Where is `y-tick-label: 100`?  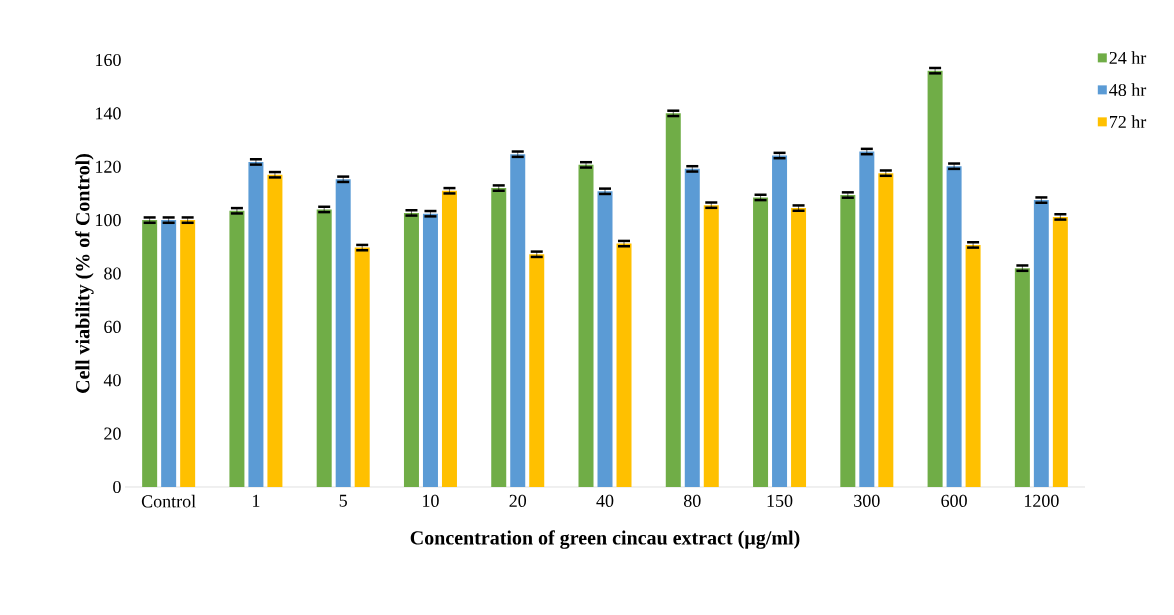
y-tick-label: 100 is located at coordinates (108, 220).